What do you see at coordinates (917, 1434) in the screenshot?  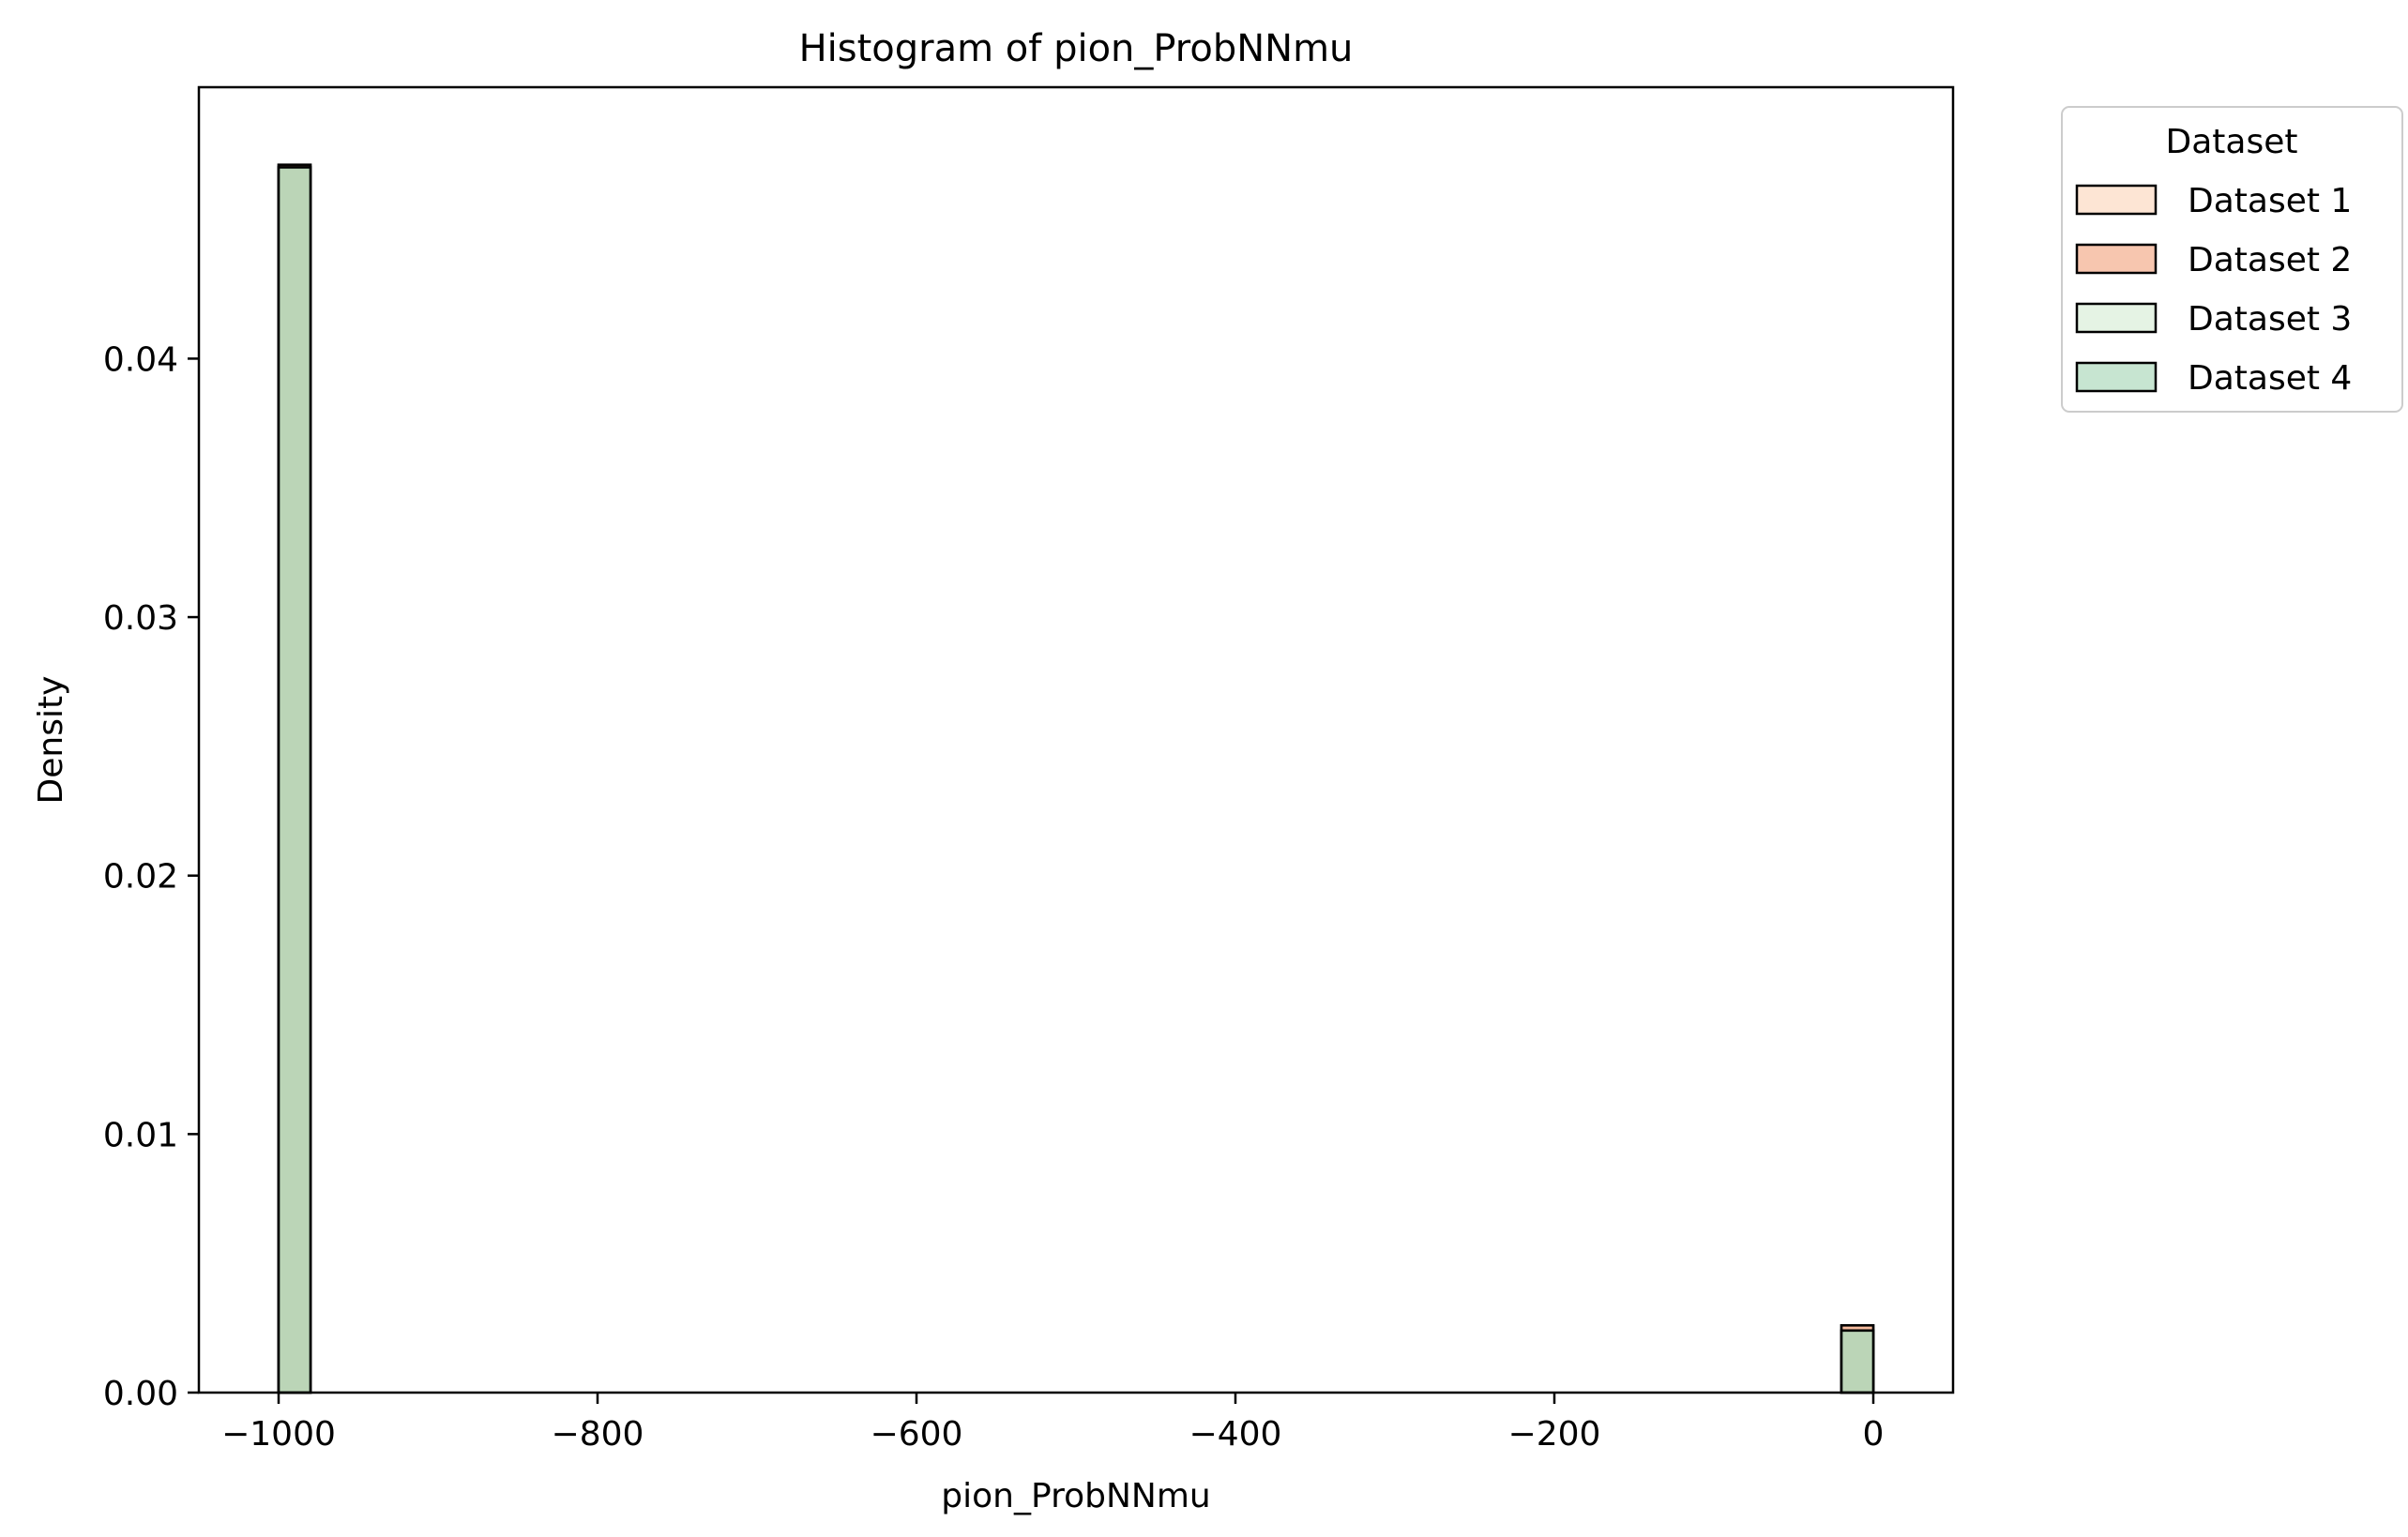 I see `x-tick-label: −600` at bounding box center [917, 1434].